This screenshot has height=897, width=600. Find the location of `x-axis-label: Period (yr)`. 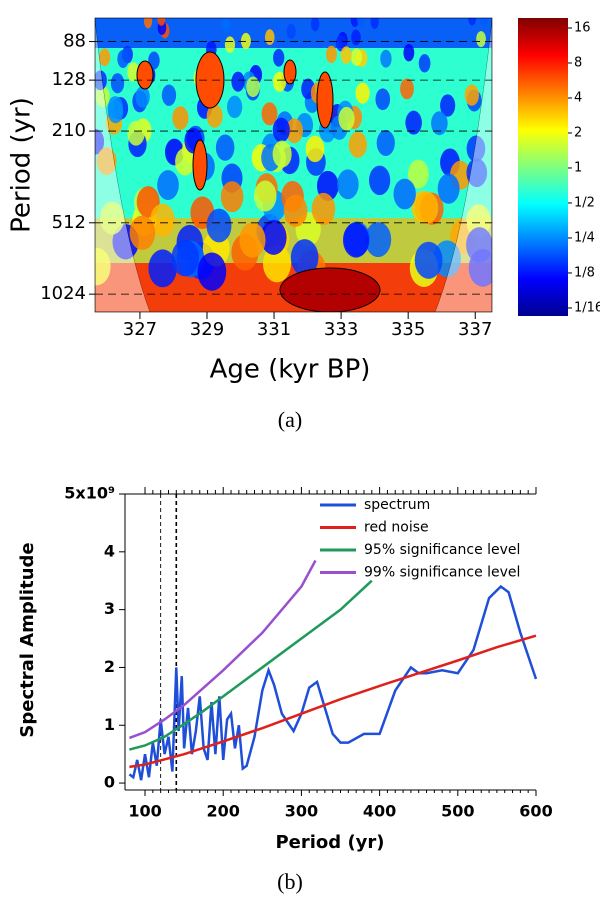

x-axis-label: Period (yr) is located at coordinates (329, 842).